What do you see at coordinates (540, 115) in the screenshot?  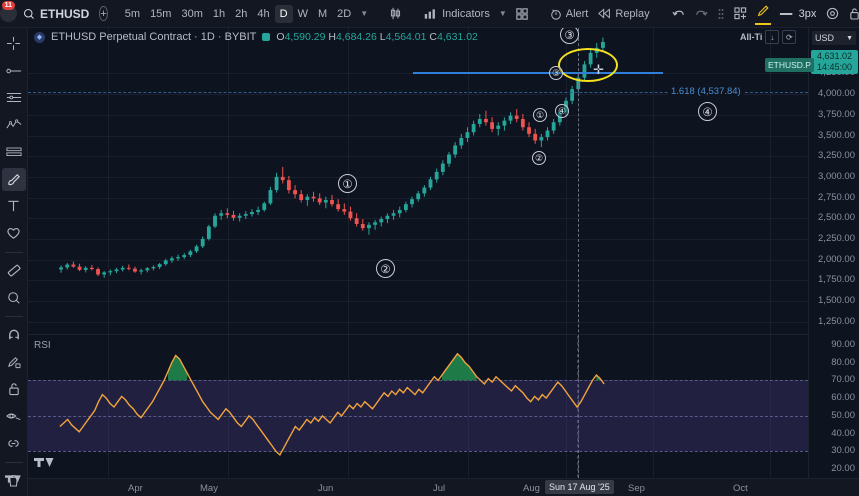 I see `subwave-label-1: ①` at bounding box center [540, 115].